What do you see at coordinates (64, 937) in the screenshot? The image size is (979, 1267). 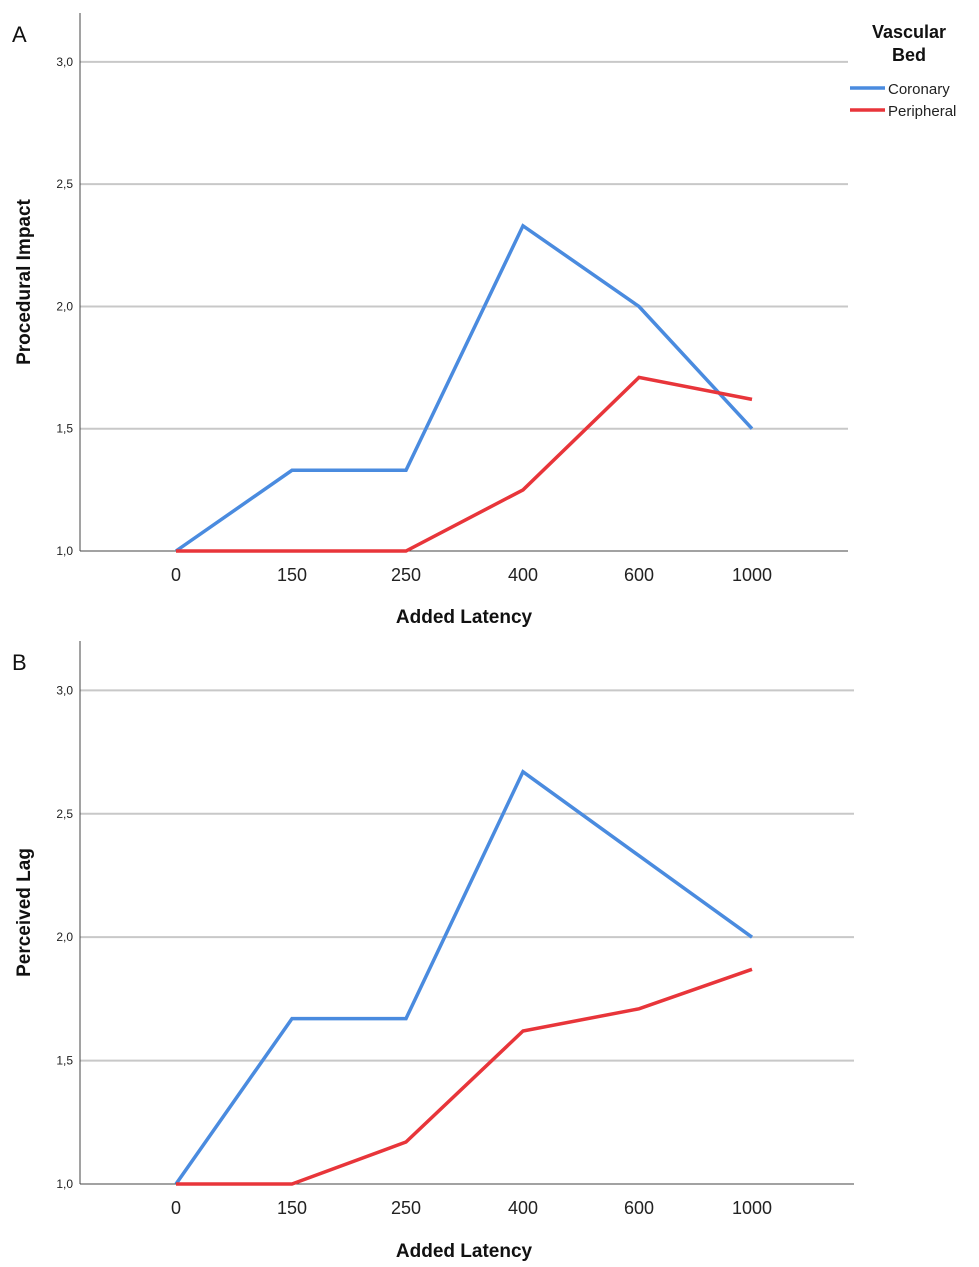 I see `panel-b-y-tick-label: 2,0` at bounding box center [64, 937].